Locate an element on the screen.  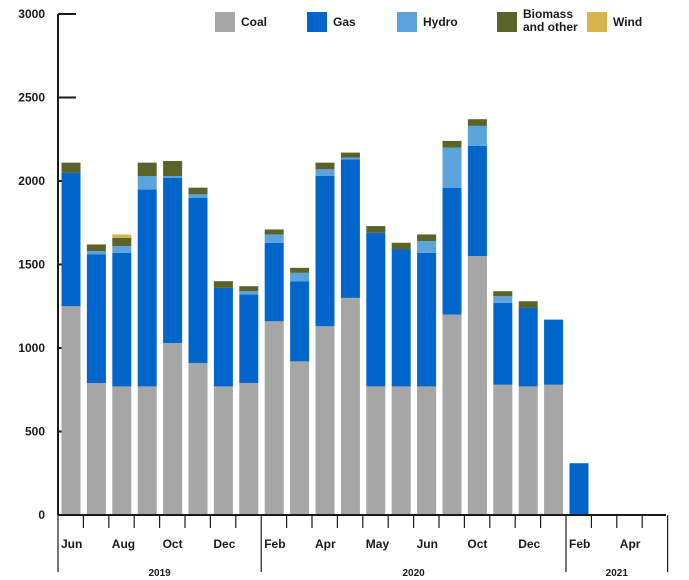
y-tick-label: 3000 is located at coordinates (31, 14).